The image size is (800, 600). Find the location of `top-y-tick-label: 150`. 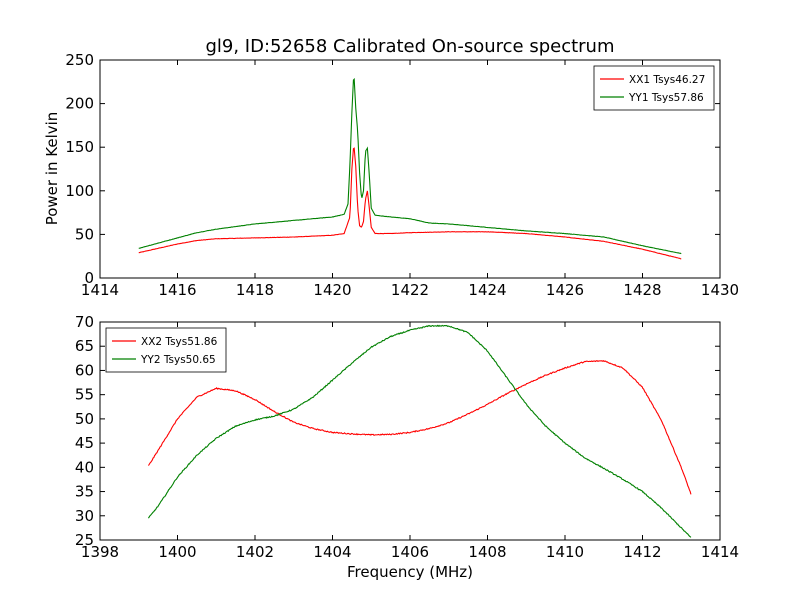

top-y-tick-label: 150 is located at coordinates (79, 147).